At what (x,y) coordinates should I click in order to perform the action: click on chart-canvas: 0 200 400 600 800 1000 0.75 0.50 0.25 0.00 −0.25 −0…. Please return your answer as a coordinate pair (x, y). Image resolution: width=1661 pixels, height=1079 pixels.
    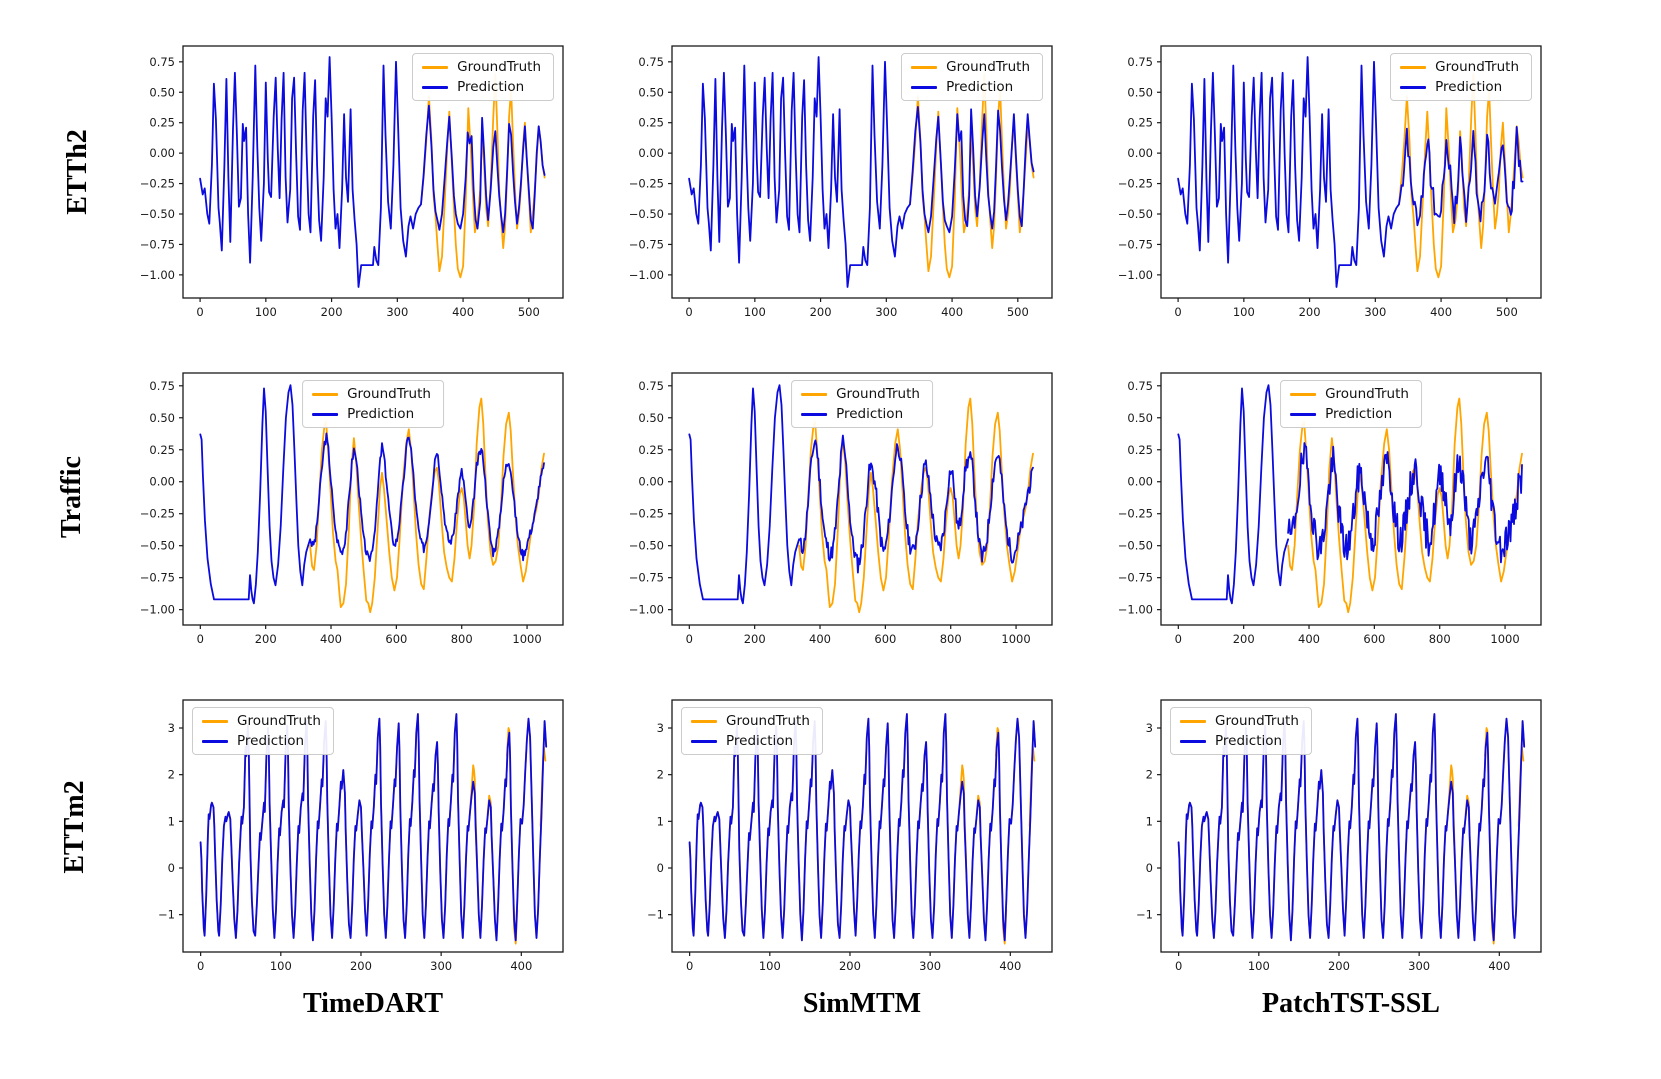
    Looking at the image, I should click on (841, 509).